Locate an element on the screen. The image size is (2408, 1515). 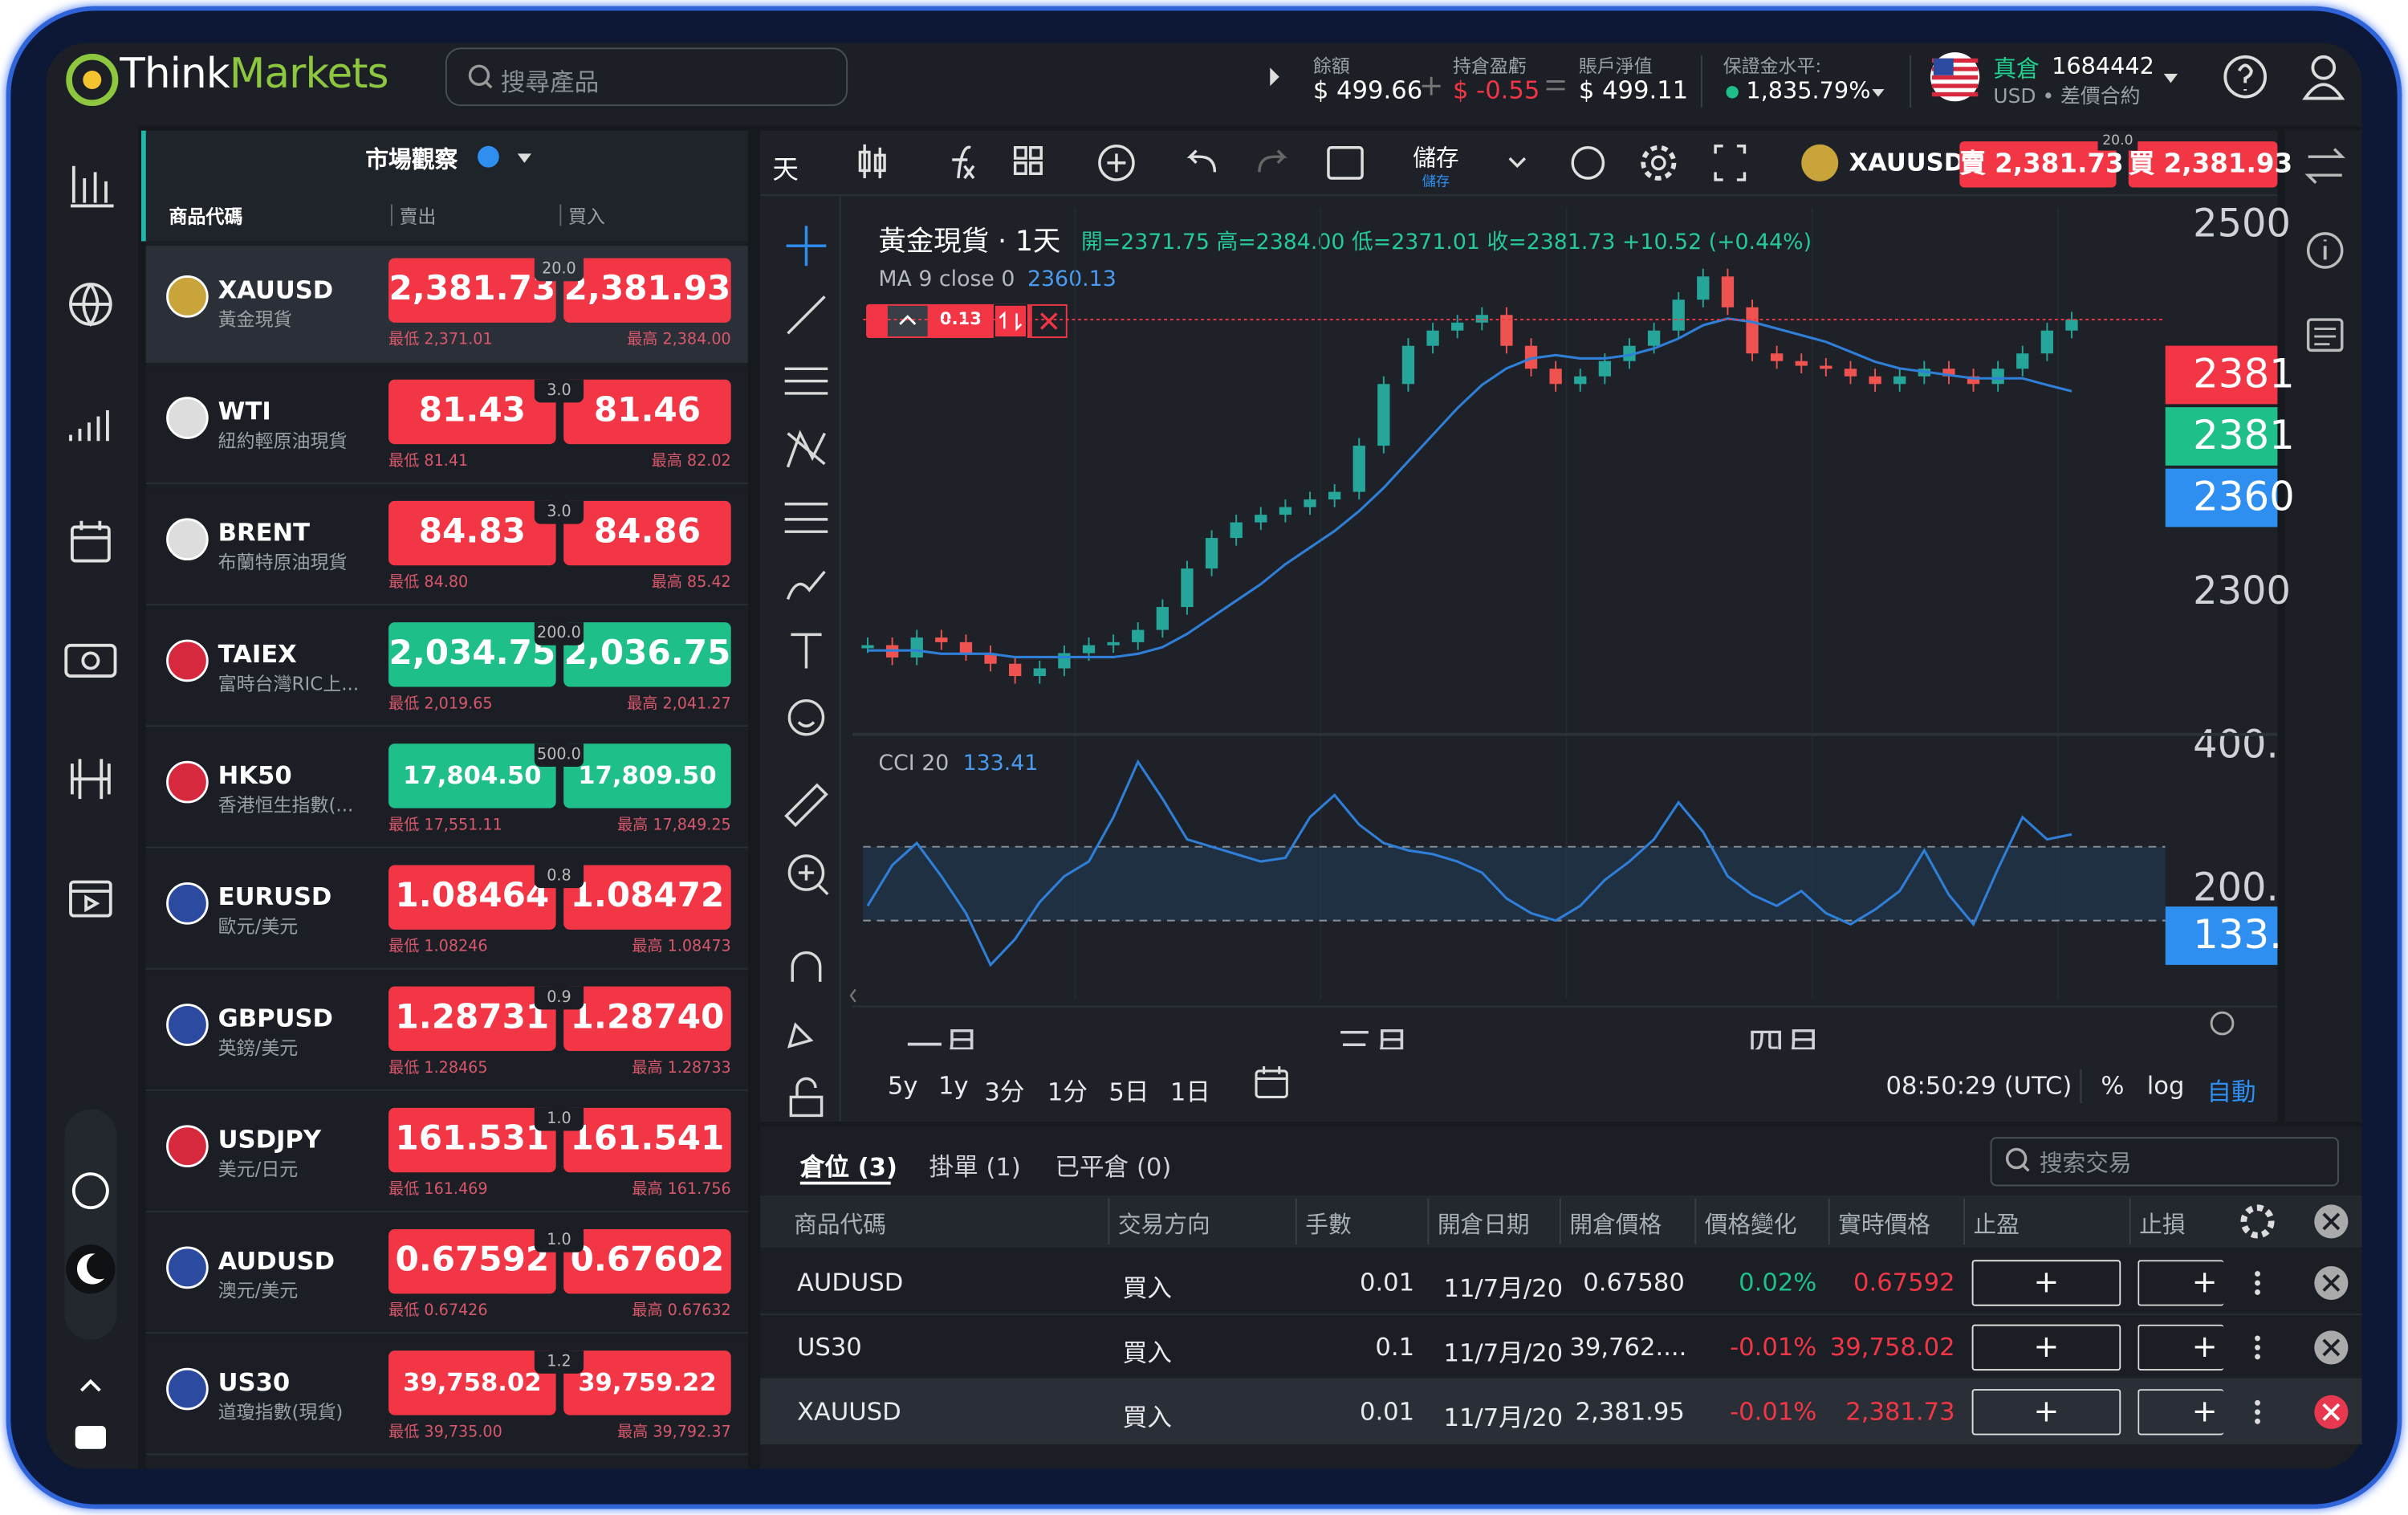
sell-button: 161.531 is located at coordinates (472, 1140).